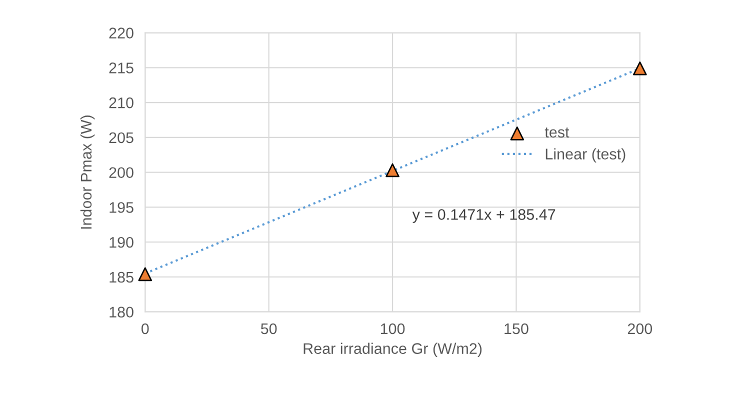 This screenshot has width=733, height=405. Describe the element at coordinates (121, 172) in the screenshot. I see `y-tick-label: 200` at that location.